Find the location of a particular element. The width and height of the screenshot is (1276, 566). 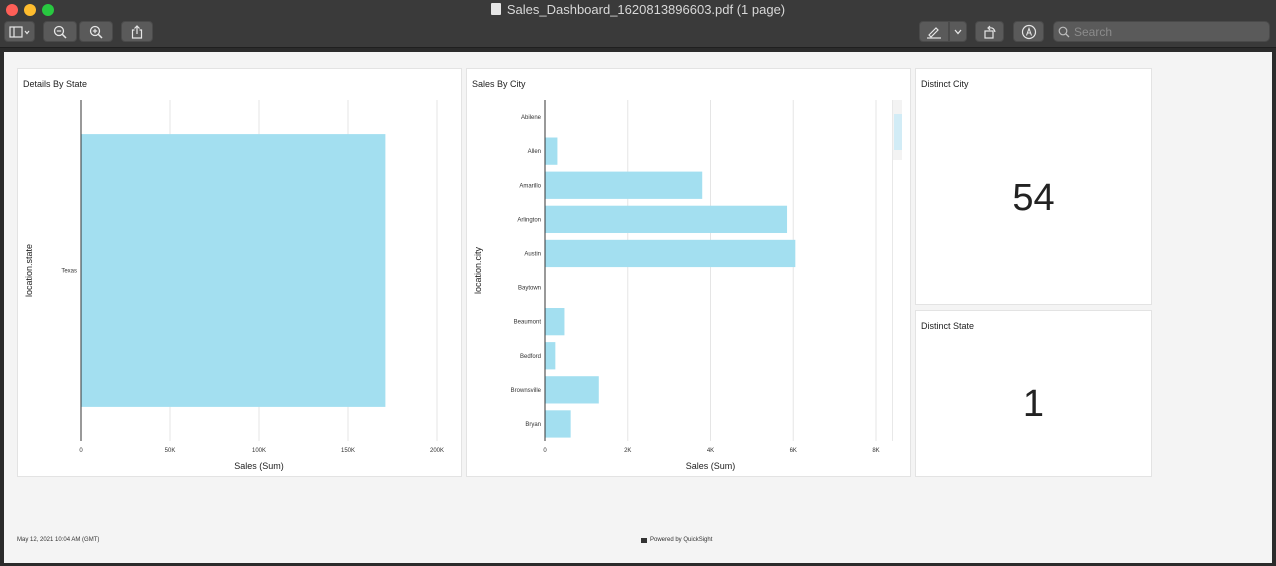

distinct-state-panel: Distinct State 1 is located at coordinates (1033, 393).